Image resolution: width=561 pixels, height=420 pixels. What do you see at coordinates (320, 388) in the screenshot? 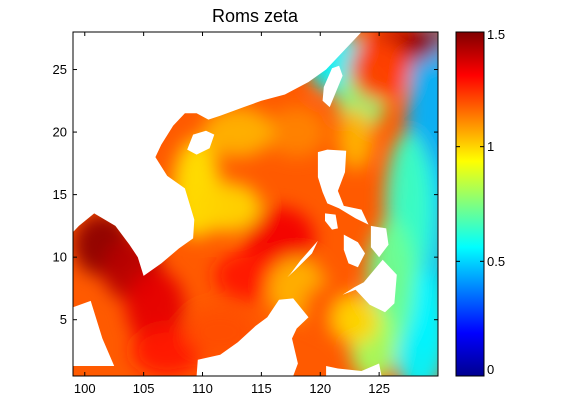
I see `x-tick-label: 120` at bounding box center [320, 388].